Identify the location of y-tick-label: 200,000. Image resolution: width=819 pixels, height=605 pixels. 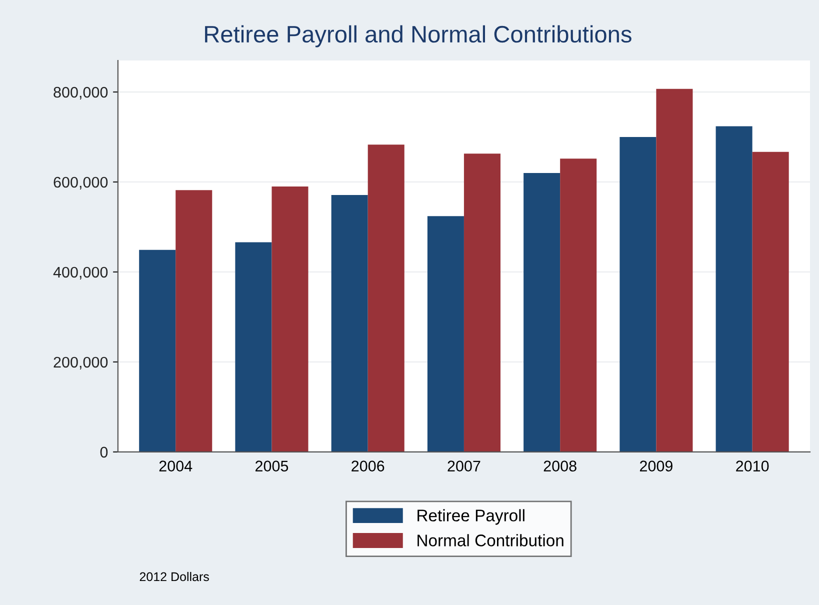
(81, 363).